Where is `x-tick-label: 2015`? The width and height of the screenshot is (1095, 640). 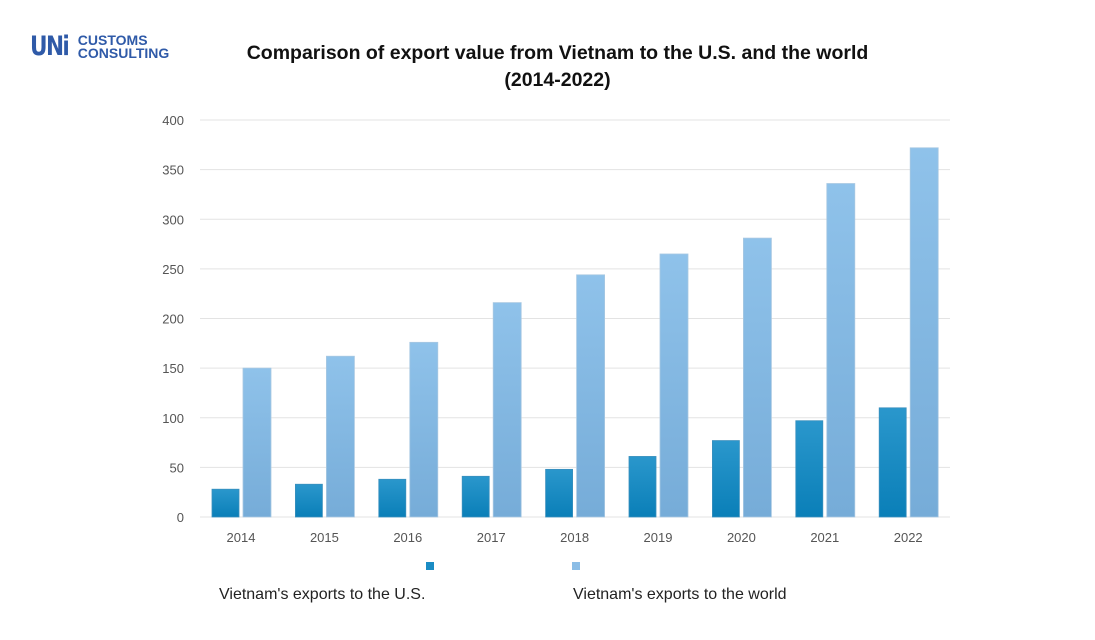
x-tick-label: 2015 is located at coordinates (324, 537).